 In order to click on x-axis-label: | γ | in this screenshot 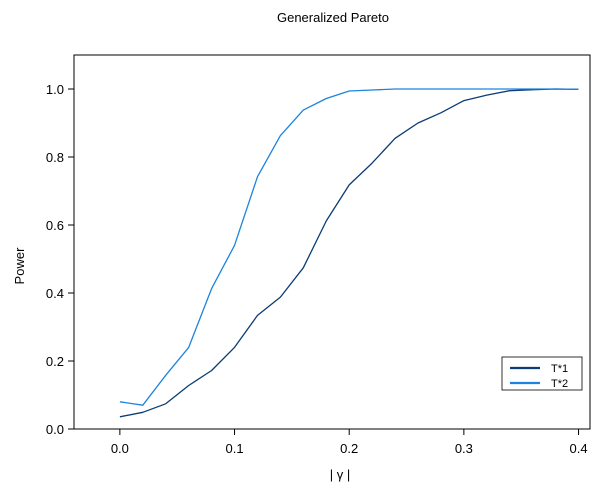, I will do `click(340, 474)`.